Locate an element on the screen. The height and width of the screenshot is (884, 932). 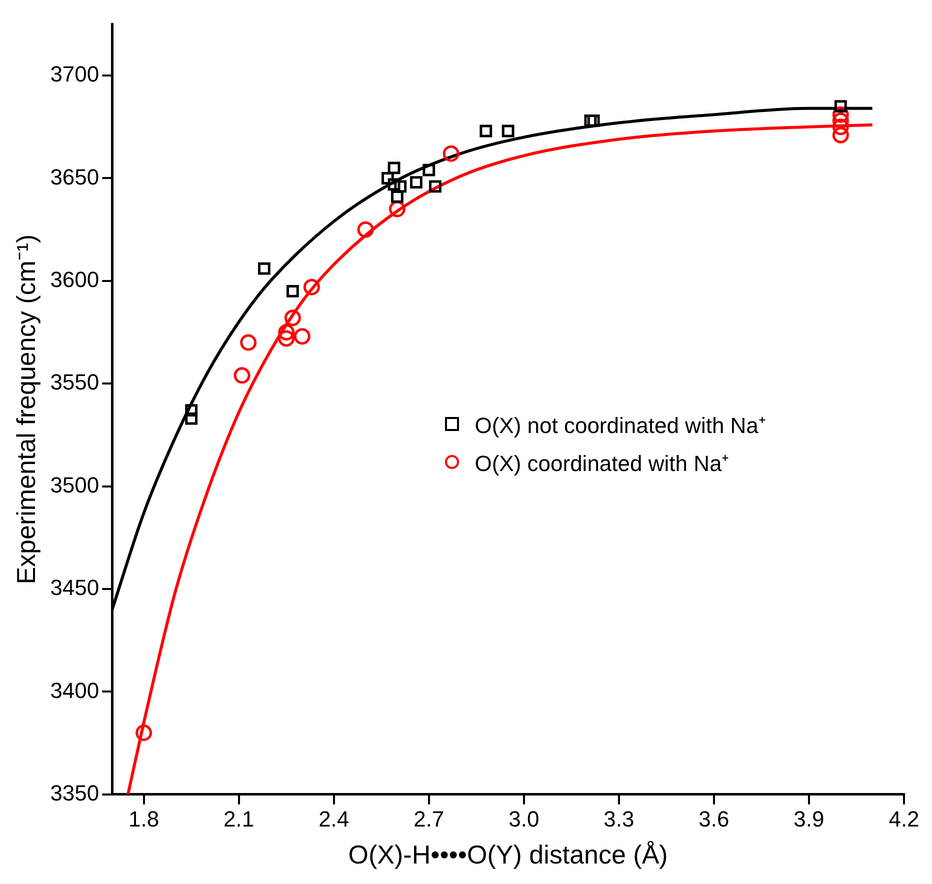
y-tick-label: 3350 is located at coordinates (75, 793).